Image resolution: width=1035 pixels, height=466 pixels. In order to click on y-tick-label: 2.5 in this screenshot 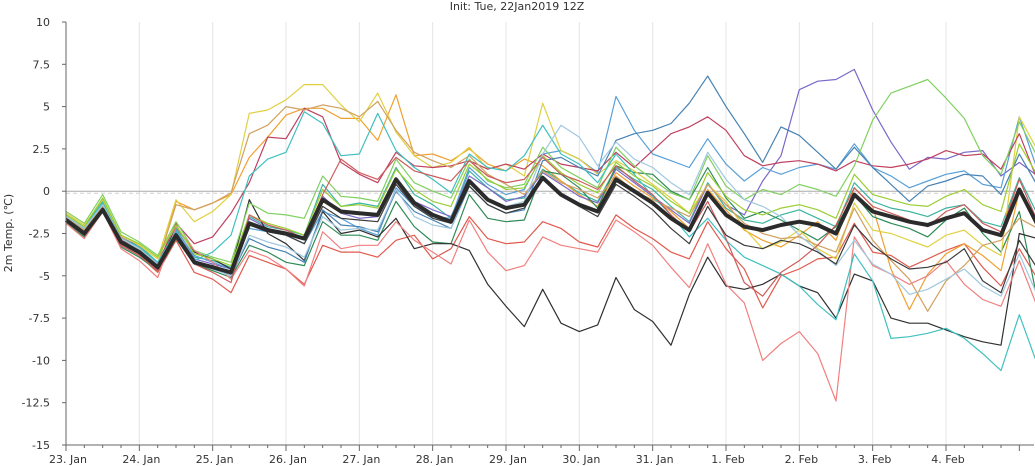, I will do `click(42, 149)`.